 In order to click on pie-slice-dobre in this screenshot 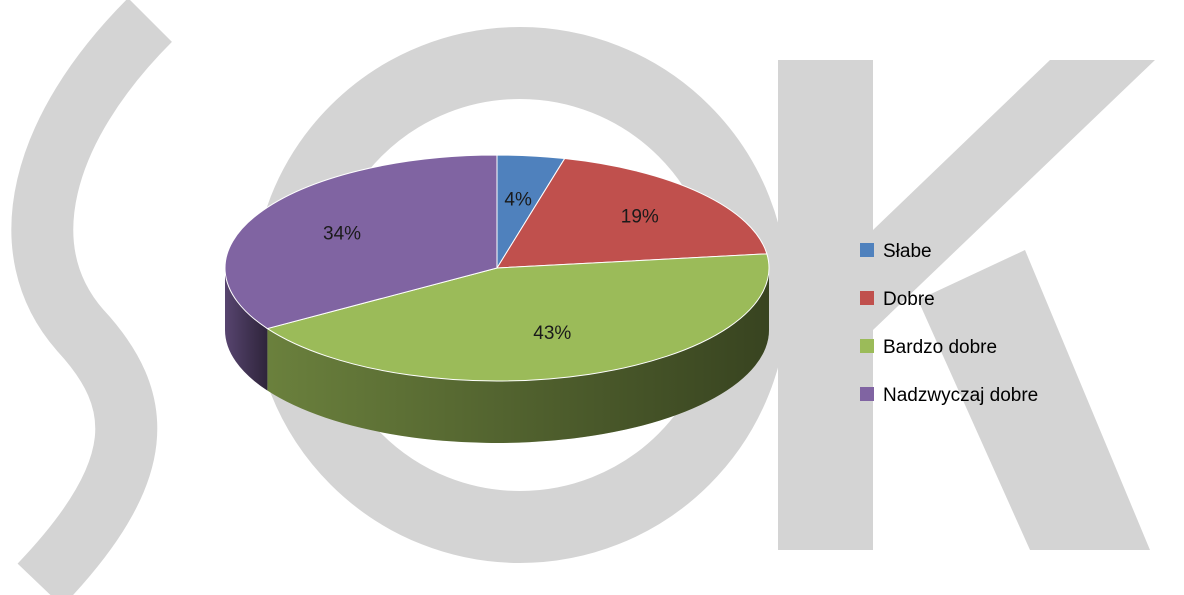, I will do `click(632, 213)`.